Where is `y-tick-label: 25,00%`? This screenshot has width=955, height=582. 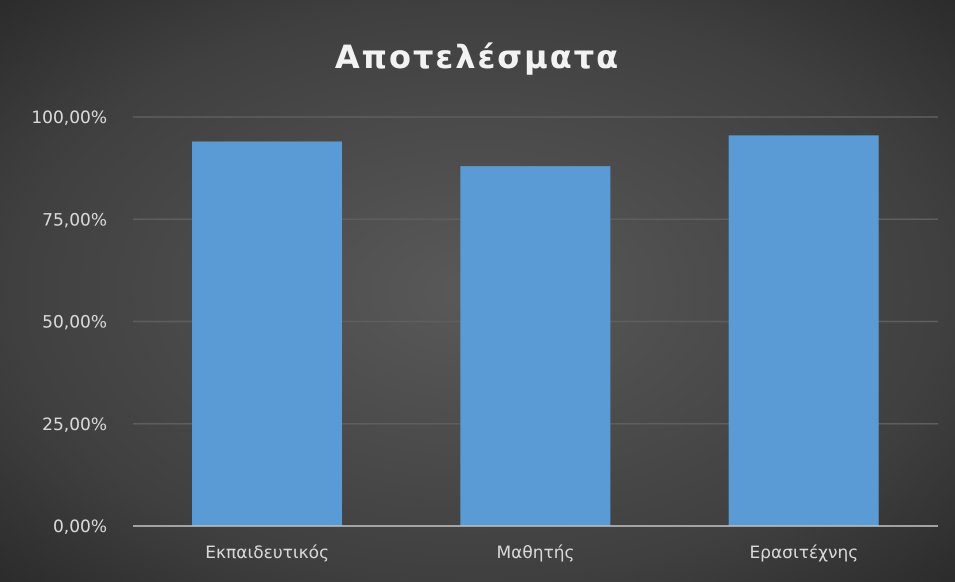 y-tick-label: 25,00% is located at coordinates (74, 424).